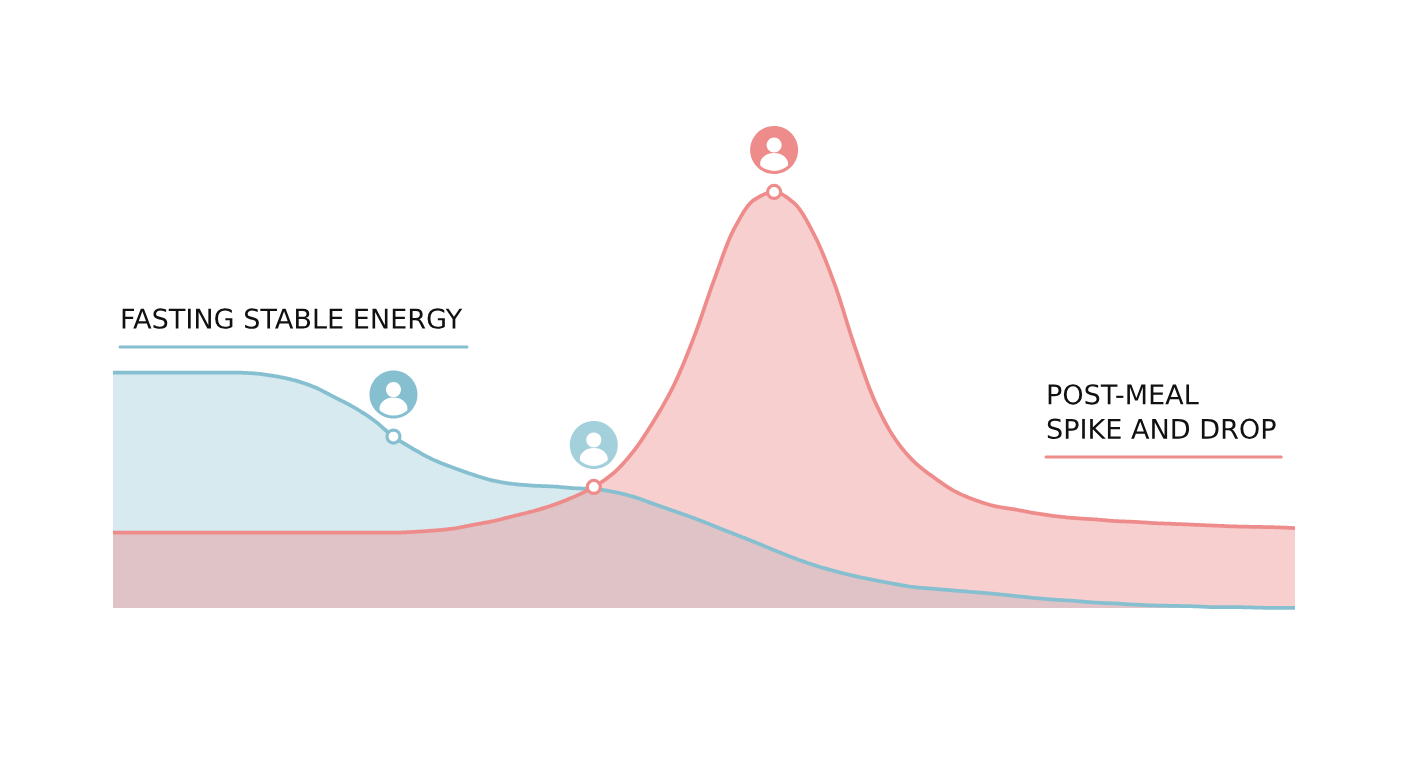 The height and width of the screenshot is (768, 1408). Describe the element at coordinates (292, 318) in the screenshot. I see `series-label: FASTING STABLE ENERGY` at that location.